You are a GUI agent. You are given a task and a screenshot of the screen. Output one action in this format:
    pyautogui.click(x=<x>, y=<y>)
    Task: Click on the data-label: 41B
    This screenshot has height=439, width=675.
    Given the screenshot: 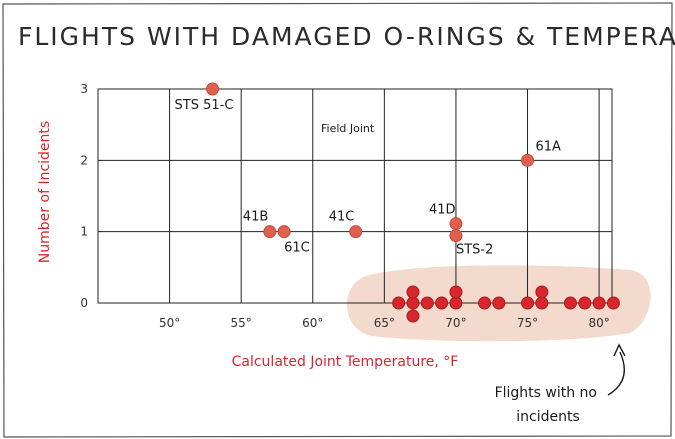 What is the action you would take?
    pyautogui.click(x=255, y=217)
    